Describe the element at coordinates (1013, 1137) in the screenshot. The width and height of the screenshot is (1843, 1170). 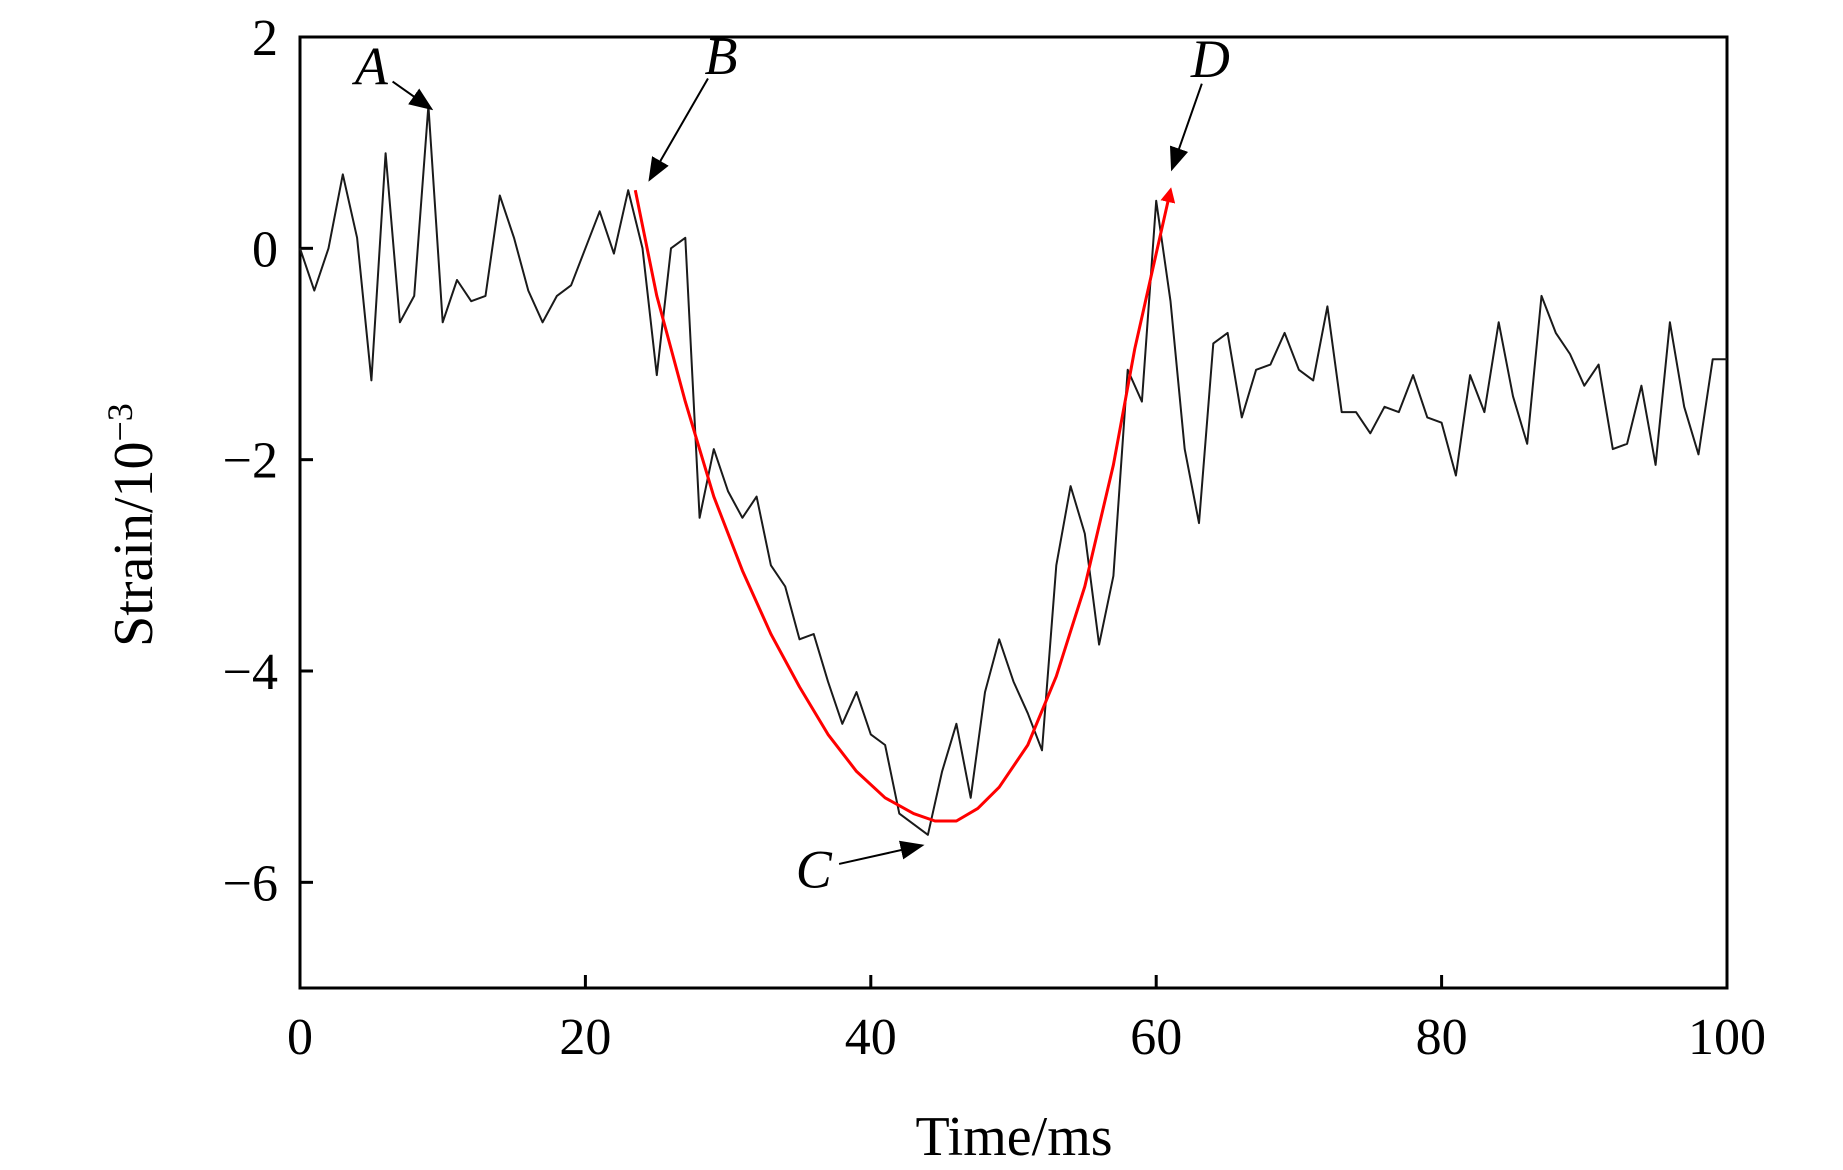
I see `x-axis-title: Time/ms` at that location.